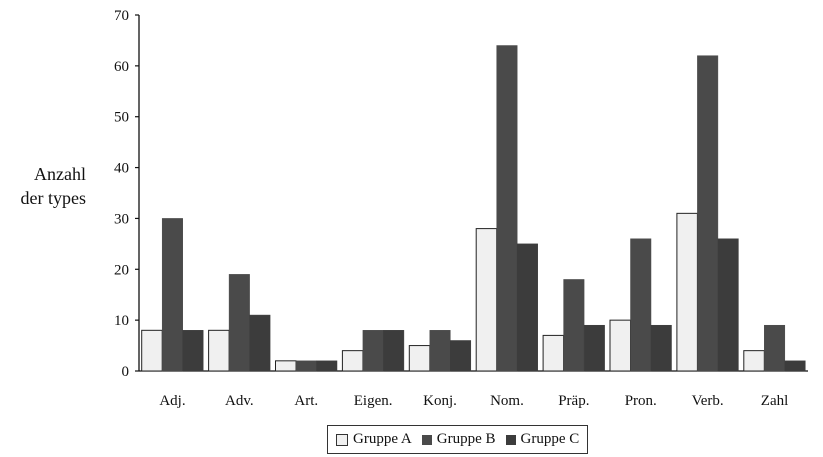 The width and height of the screenshot is (823, 457). I want to click on x-tick-label: Konj., so click(440, 401).